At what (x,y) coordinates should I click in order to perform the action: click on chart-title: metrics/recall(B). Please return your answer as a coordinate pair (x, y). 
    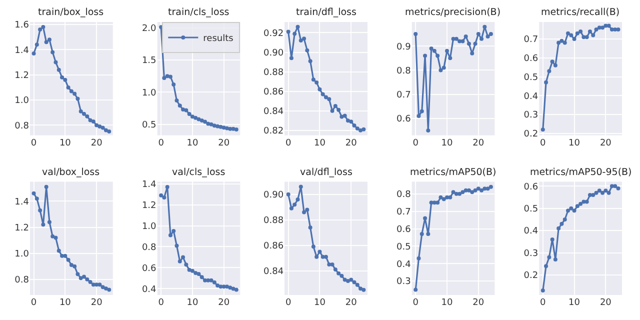
    Looking at the image, I should click on (580, 12).